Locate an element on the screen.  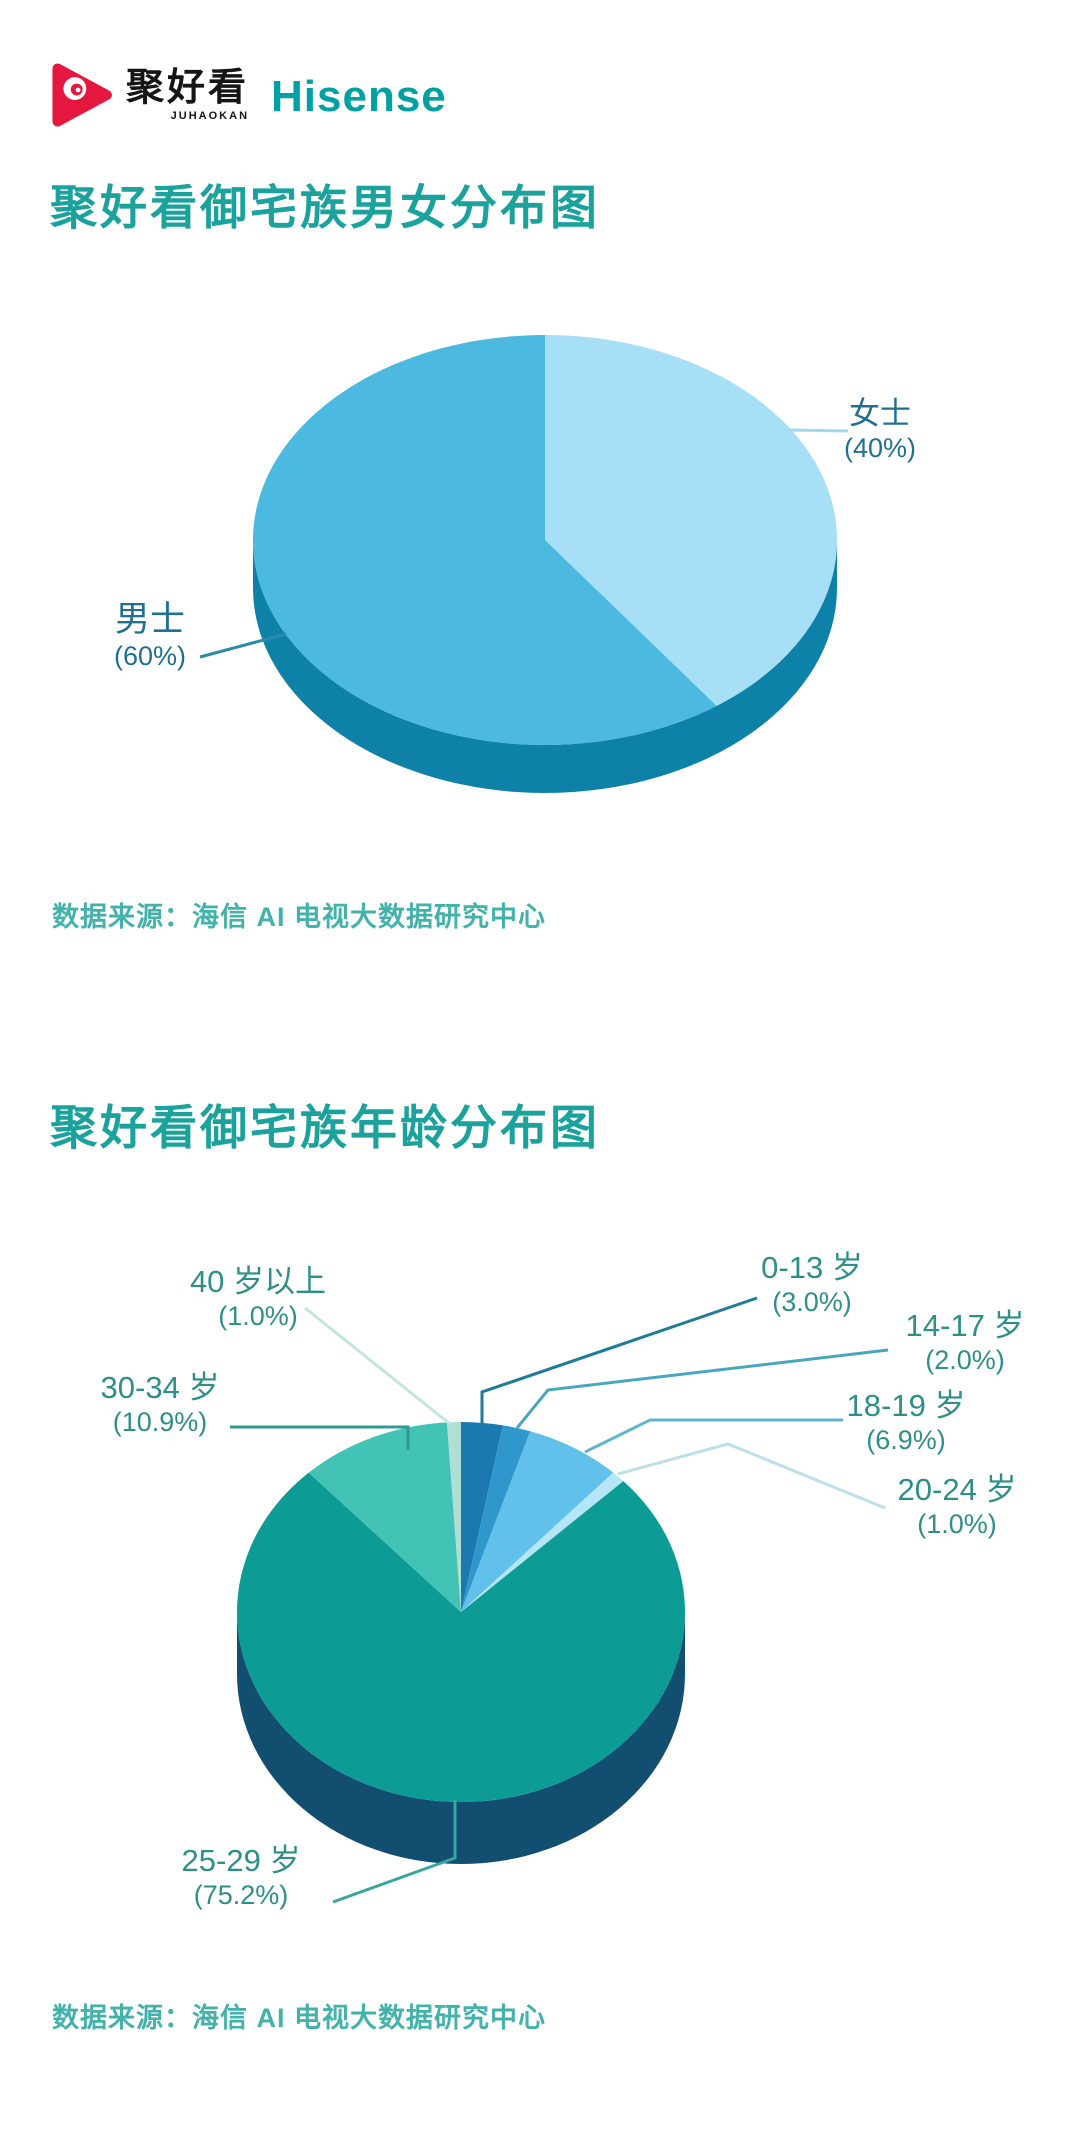
juhaokan-wordmark: 聚好看 is located at coordinates (188, 87).